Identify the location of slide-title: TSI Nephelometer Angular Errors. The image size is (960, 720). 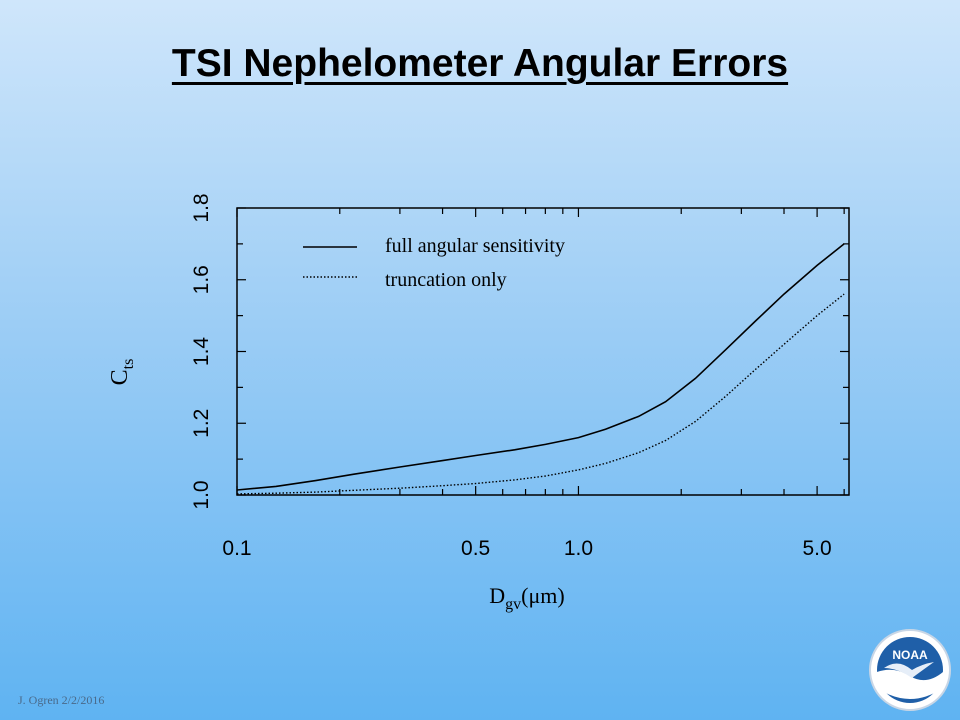
(480, 64).